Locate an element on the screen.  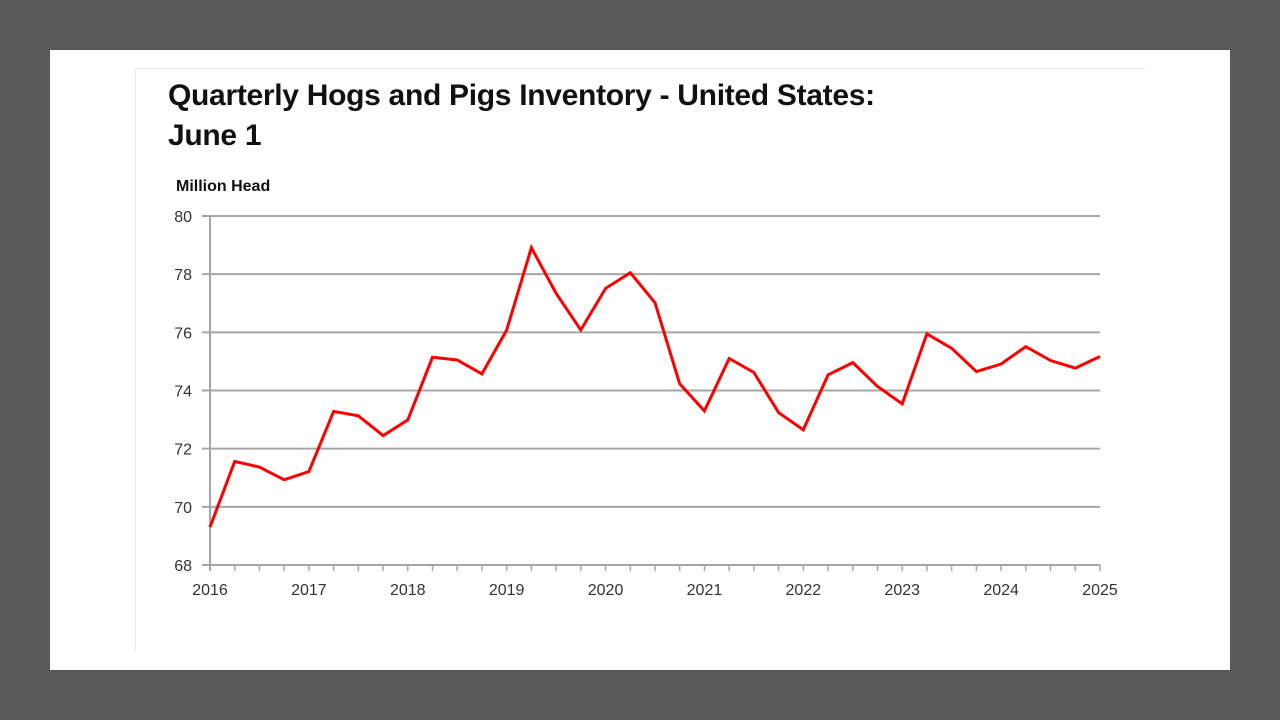
frame-border-top is located at coordinates (640, 68).